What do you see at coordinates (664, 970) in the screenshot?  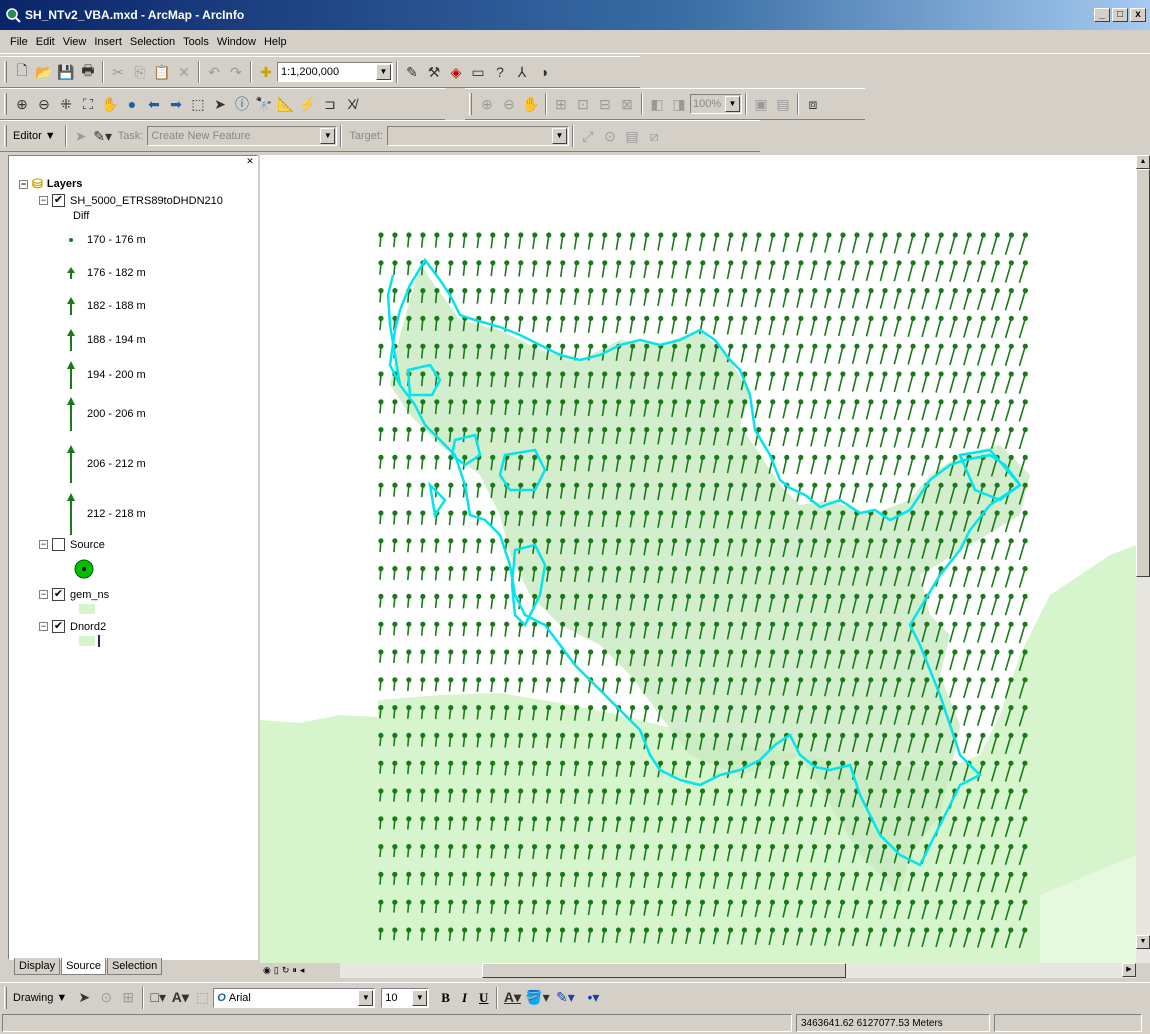 I see `horizontal-scroll-thumb` at bounding box center [664, 970].